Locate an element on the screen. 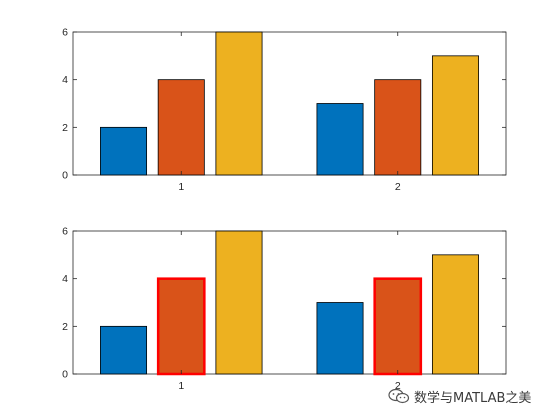 Image resolution: width=560 pixels, height=420 pixels. watermark: 数学与MATLAB之美 is located at coordinates (459, 396).